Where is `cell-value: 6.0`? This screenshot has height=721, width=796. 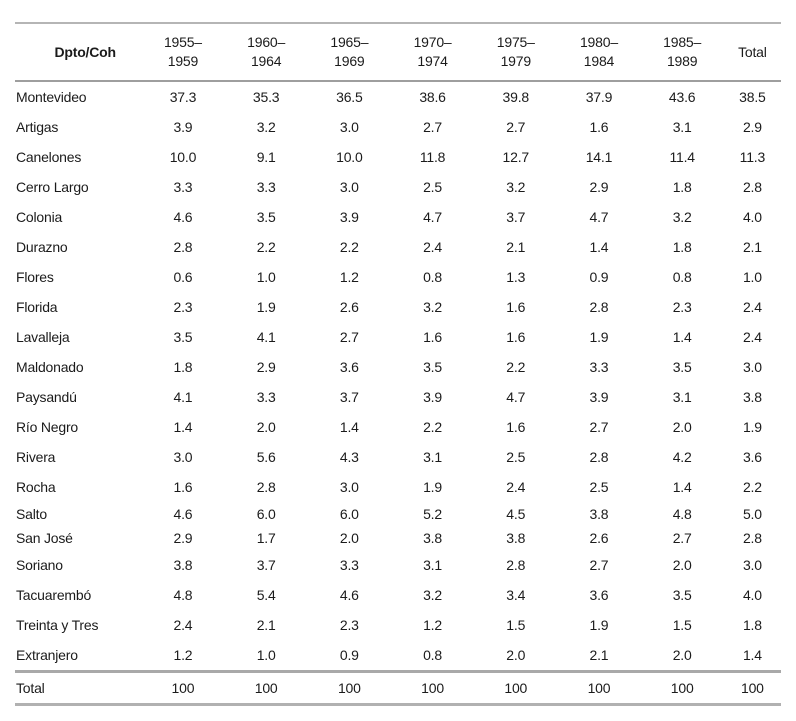 cell-value: 6.0 is located at coordinates (349, 514).